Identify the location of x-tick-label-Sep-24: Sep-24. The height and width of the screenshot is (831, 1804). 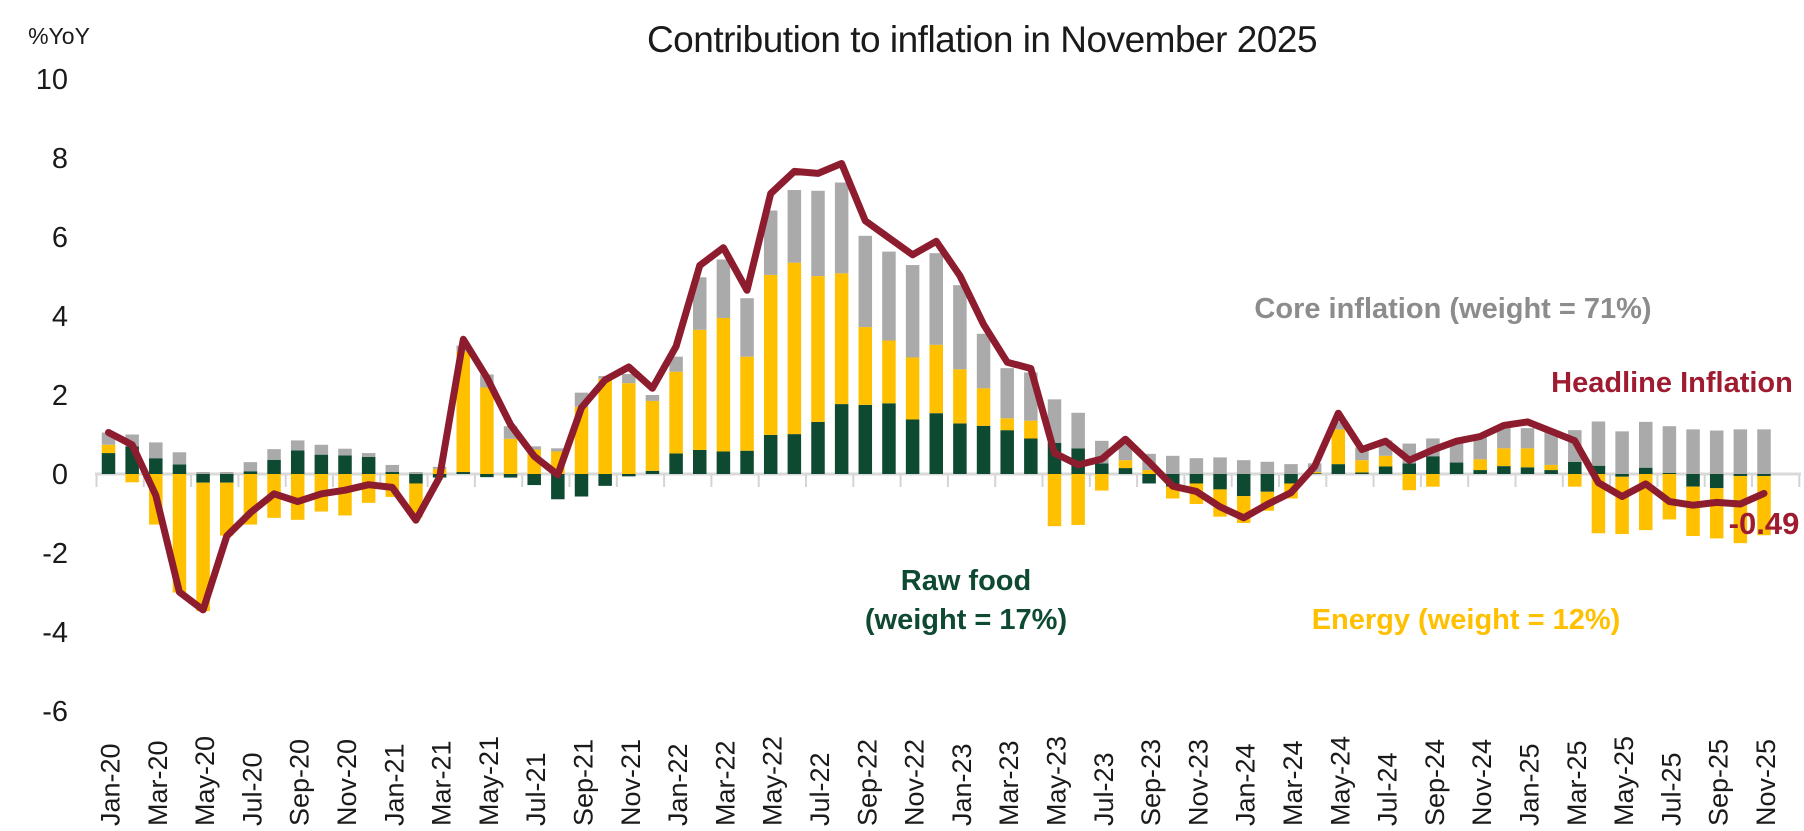
(1435, 782).